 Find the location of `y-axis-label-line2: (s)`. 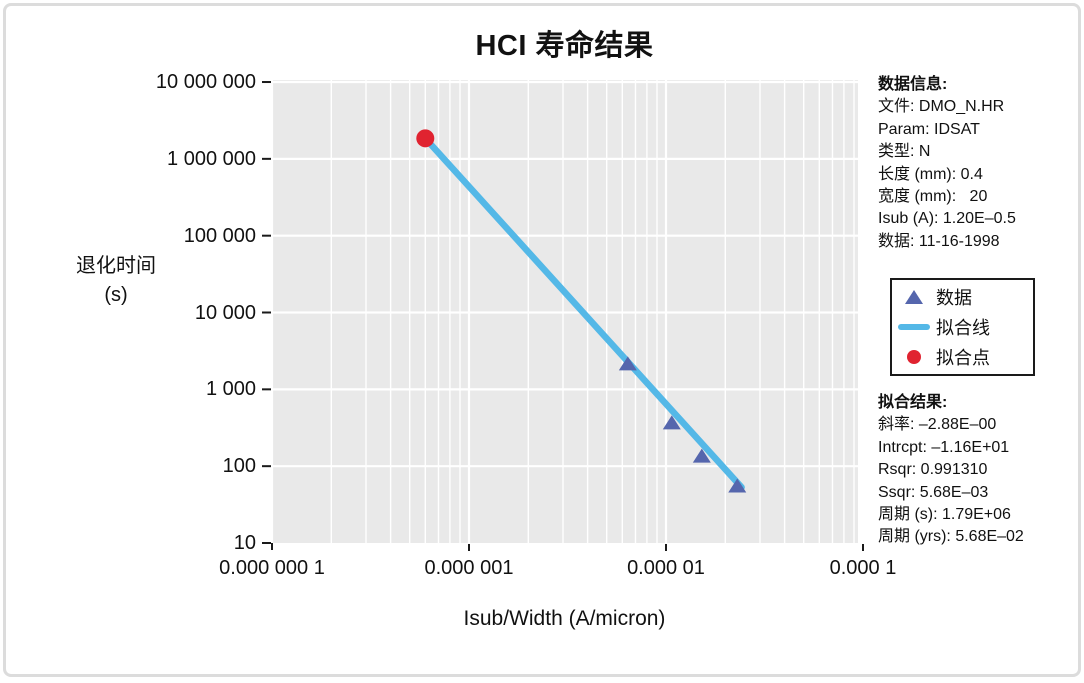

y-axis-label-line2: (s) is located at coordinates (116, 295).